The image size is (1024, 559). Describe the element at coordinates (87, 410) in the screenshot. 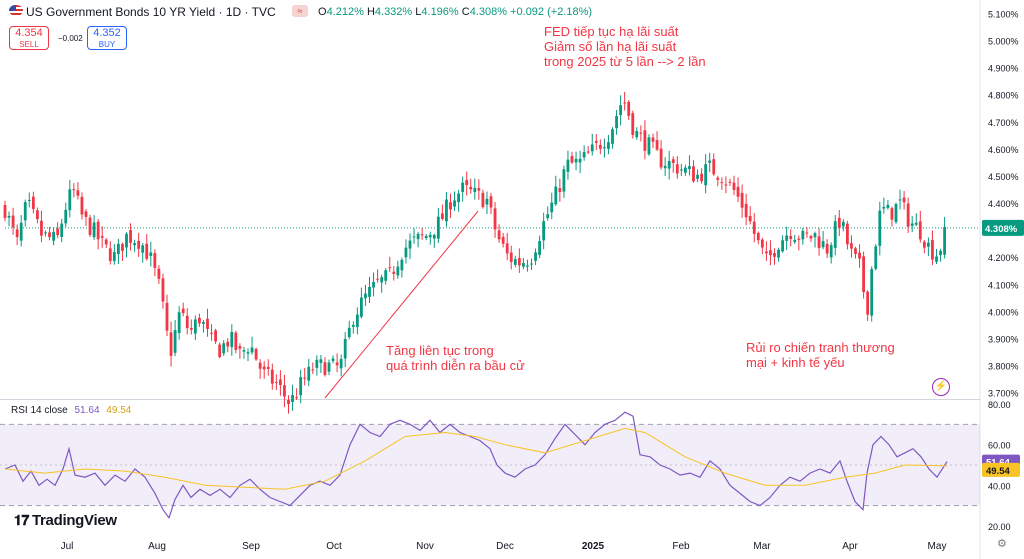

I see `rsi-value: 51.64` at that location.